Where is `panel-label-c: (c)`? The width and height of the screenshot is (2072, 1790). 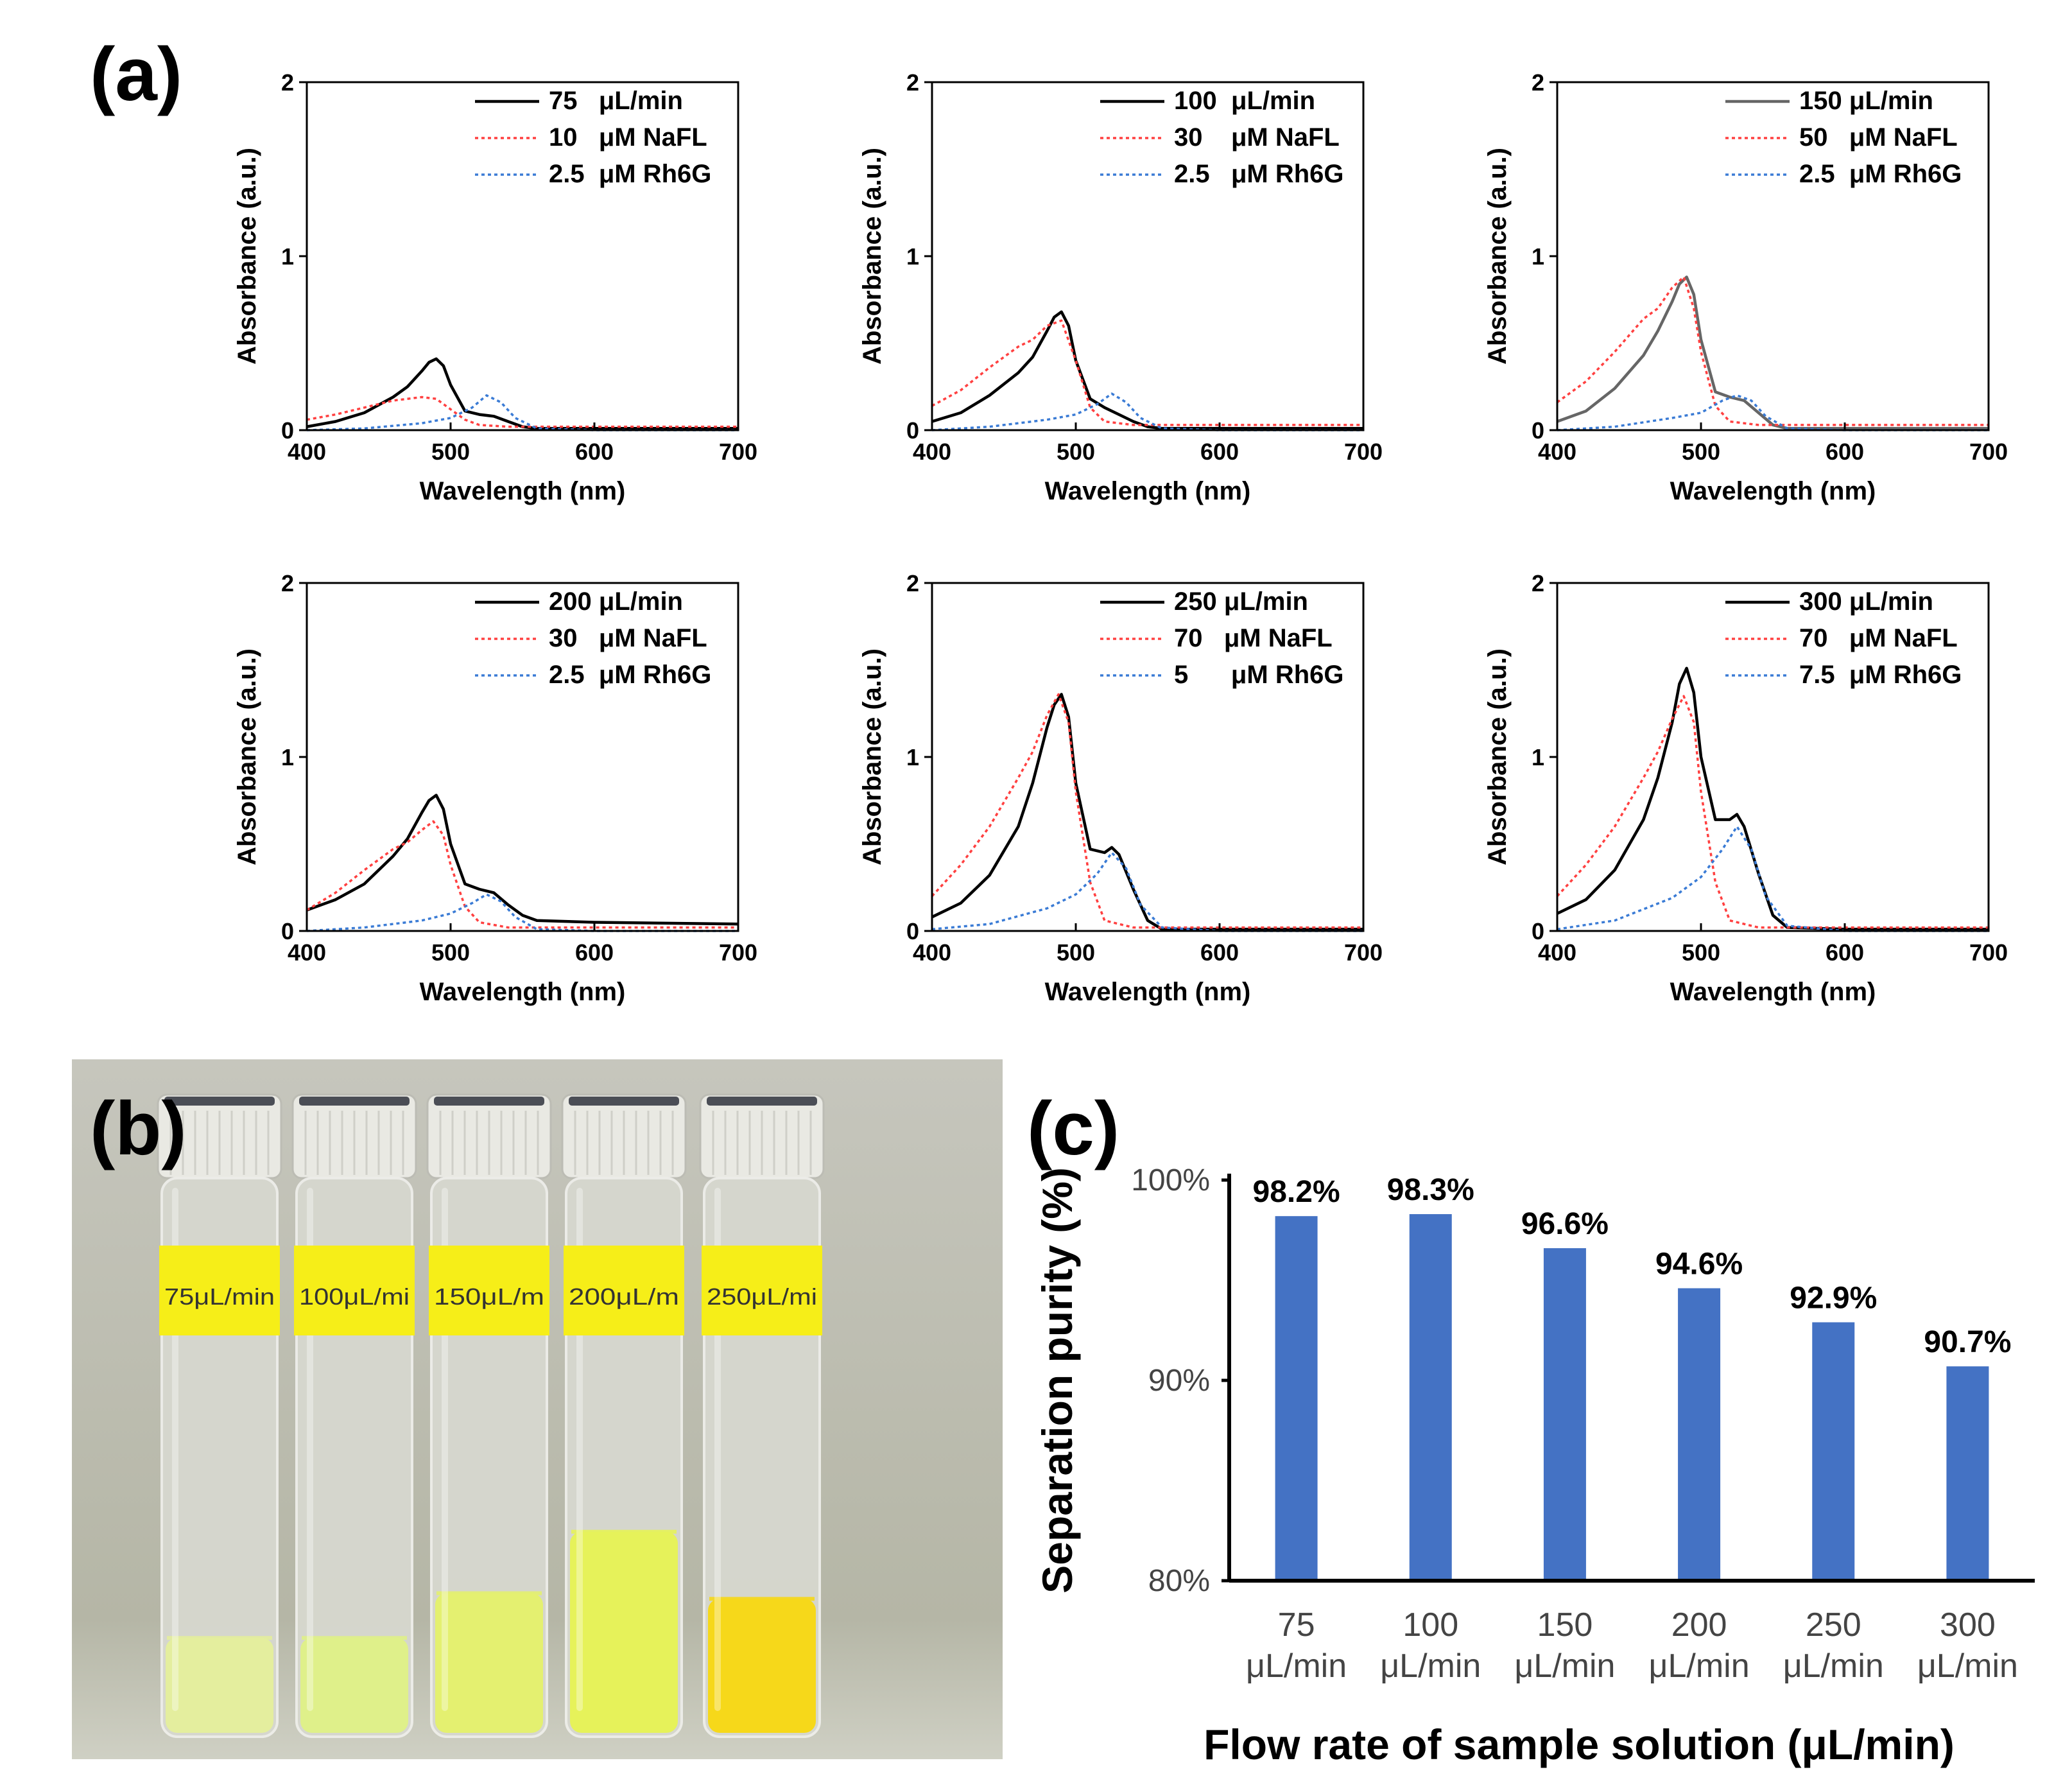 panel-label-c: (c) is located at coordinates (1073, 1129).